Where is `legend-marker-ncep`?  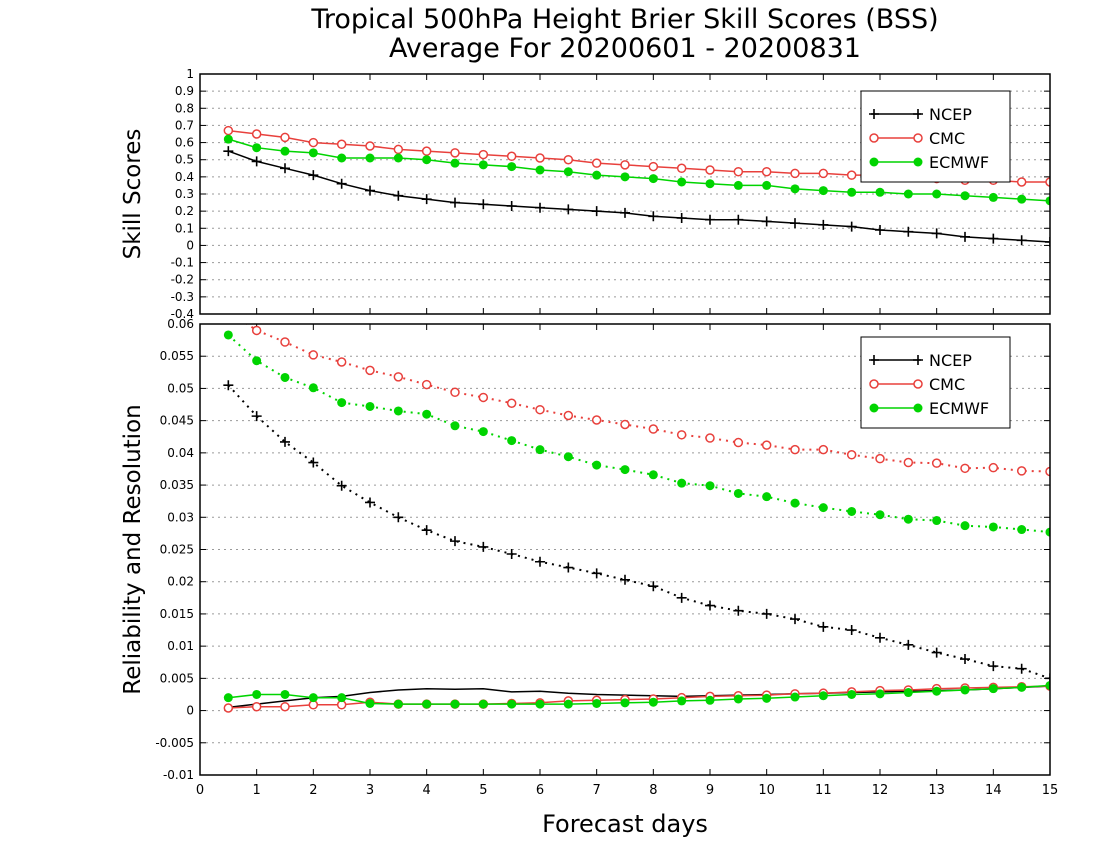 legend-marker-ncep is located at coordinates (874, 114).